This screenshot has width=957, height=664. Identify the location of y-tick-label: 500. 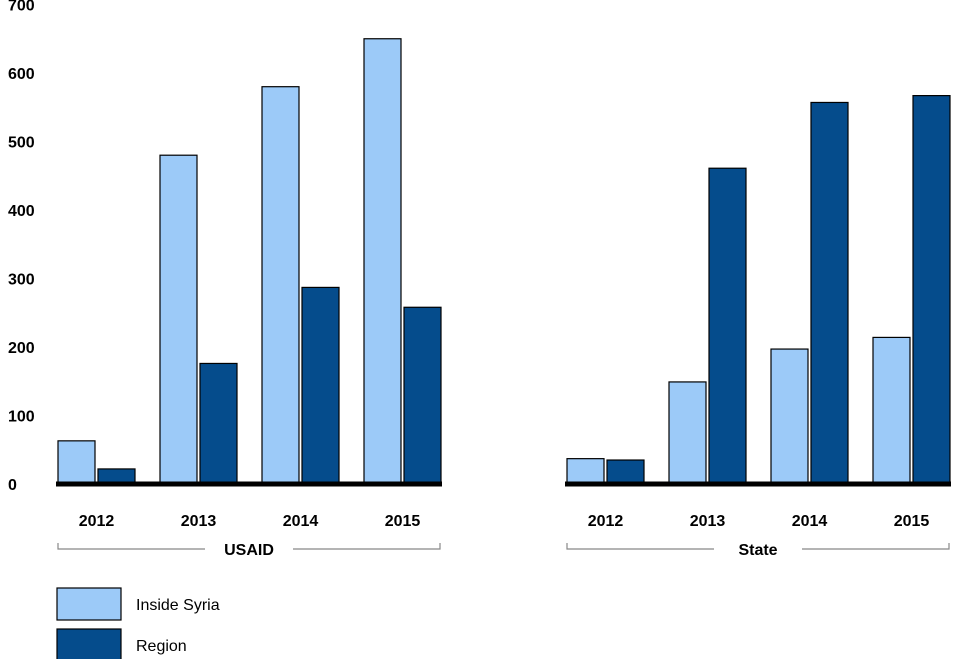
(21, 143).